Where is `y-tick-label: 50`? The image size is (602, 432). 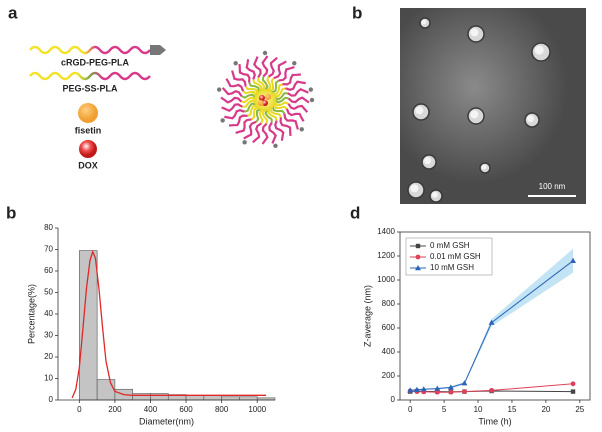
y-tick-label: 50 is located at coordinates (48, 292).